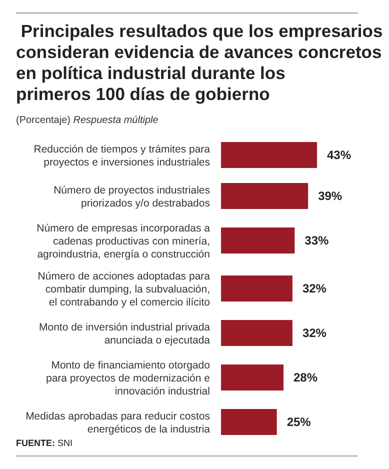 This screenshot has height=469, width=389. What do you see at coordinates (118, 423) in the screenshot?
I see `y-tick-label: Medidas aprobadas para reducir costos energéticos de la industria` at bounding box center [118, 423].